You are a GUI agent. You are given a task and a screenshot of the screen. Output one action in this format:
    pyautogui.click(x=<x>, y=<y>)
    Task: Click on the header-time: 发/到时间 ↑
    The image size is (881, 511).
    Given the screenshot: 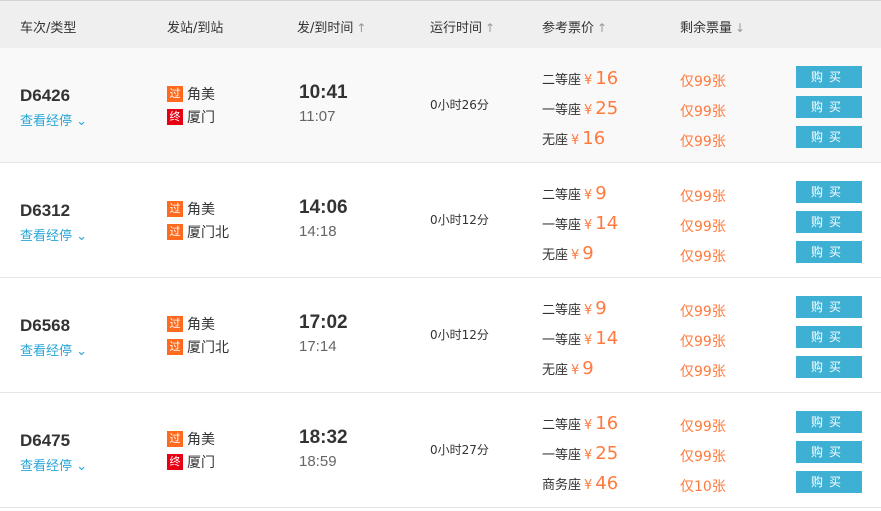 What is the action you would take?
    pyautogui.click(x=332, y=28)
    